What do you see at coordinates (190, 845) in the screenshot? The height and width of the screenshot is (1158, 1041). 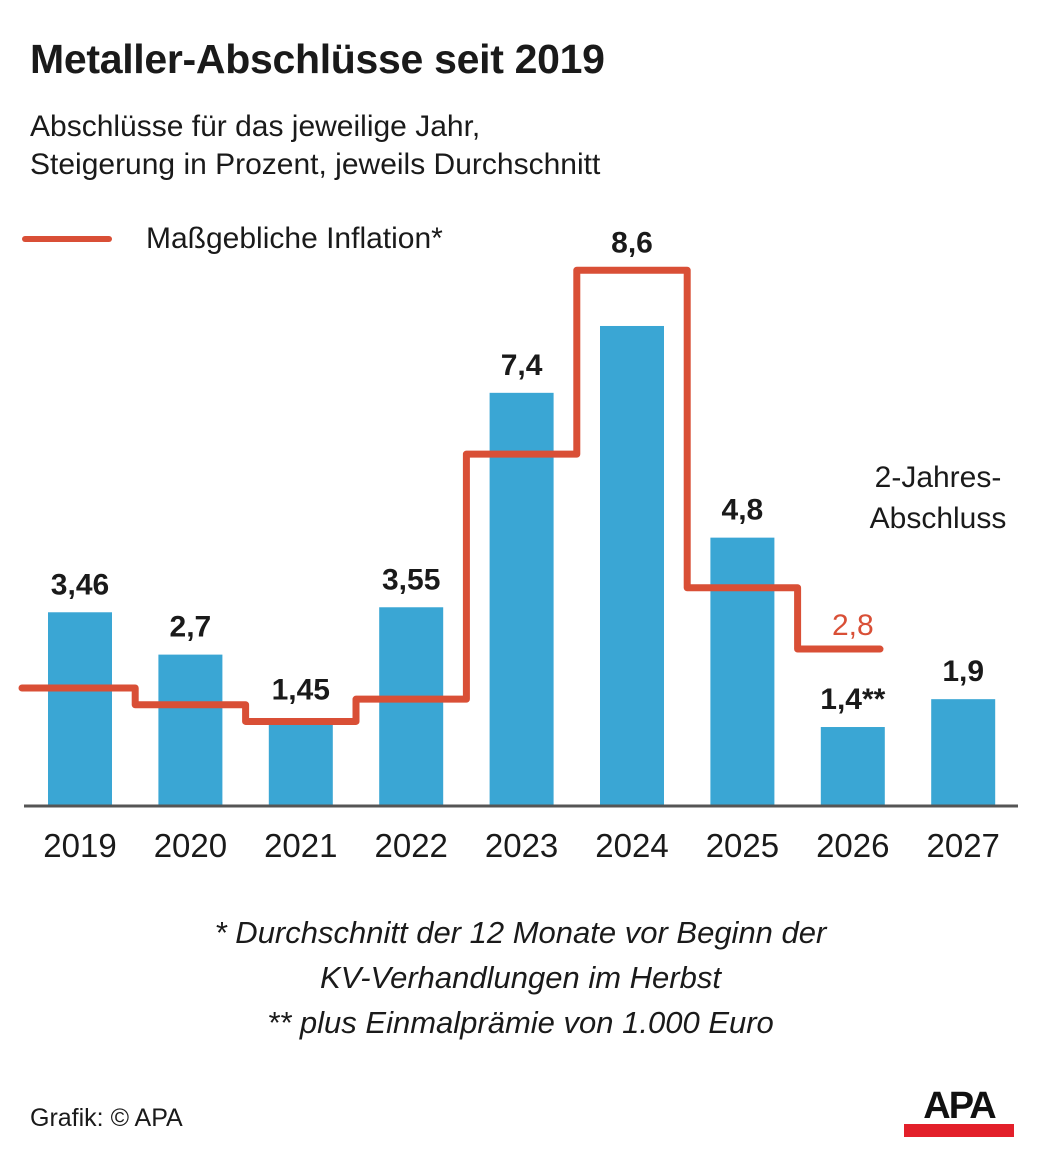 I see `x-tick-label-2020: 2020` at bounding box center [190, 845].